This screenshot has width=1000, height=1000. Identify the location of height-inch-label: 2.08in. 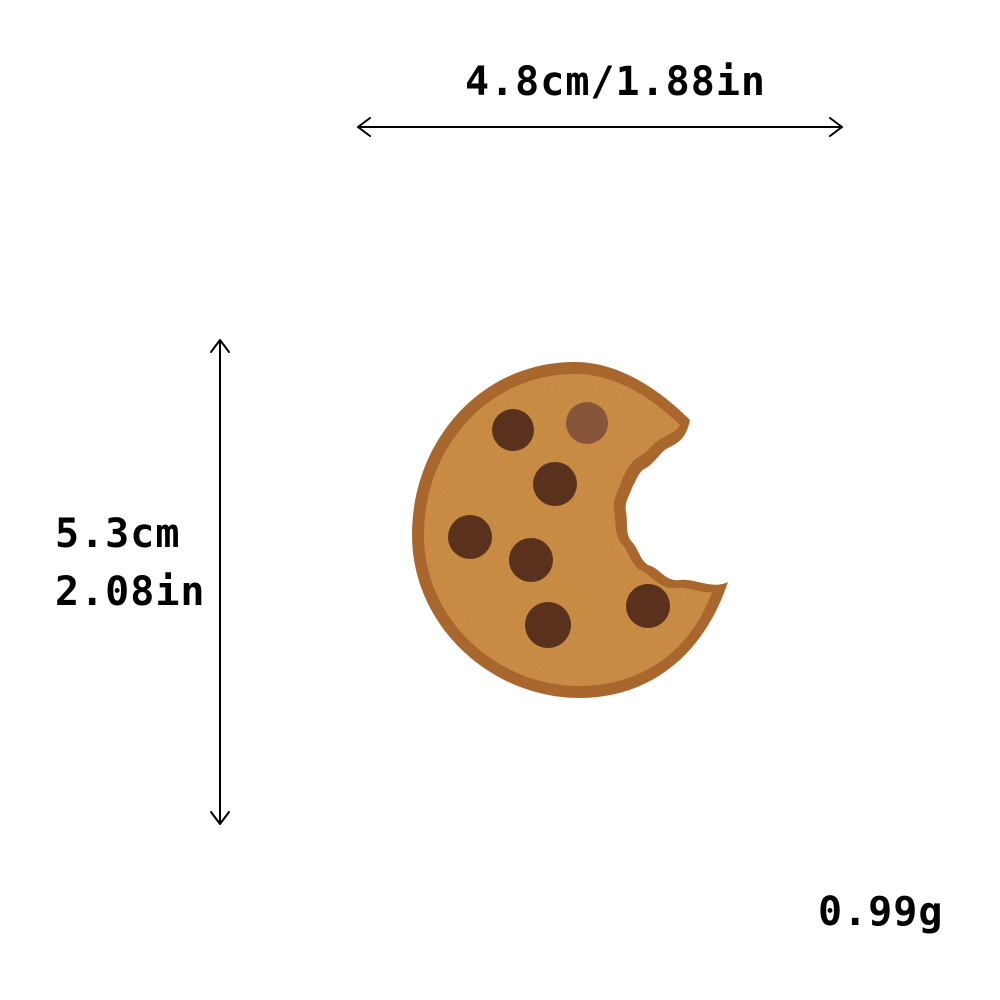
(130, 592).